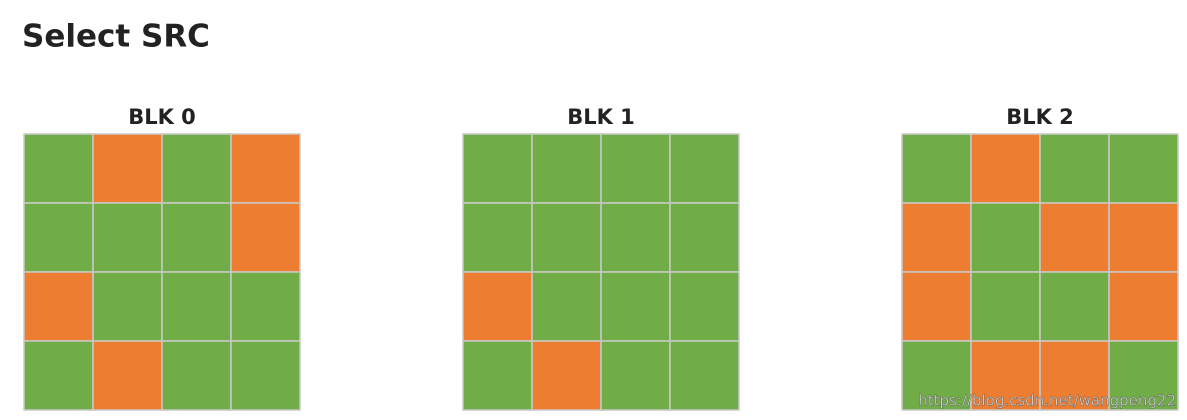  I want to click on block-label: BLK 2, so click(1040, 117).